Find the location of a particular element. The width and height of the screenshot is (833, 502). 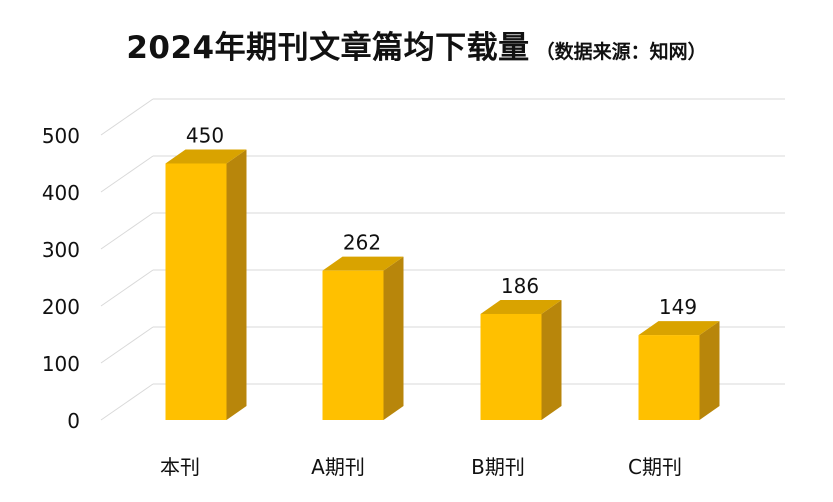

chart-title-block: 2024年期刊文章篇均下载量 （数据来源：知网） is located at coordinates (416, 44).